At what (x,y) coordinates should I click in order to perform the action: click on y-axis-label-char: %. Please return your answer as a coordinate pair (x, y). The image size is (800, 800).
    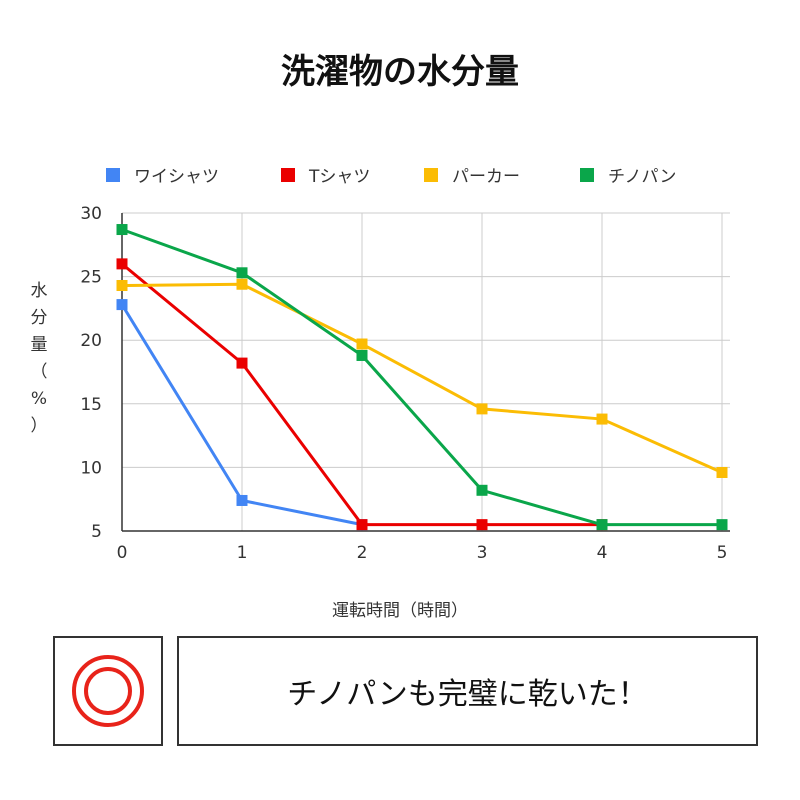
    Looking at the image, I should click on (39, 399).